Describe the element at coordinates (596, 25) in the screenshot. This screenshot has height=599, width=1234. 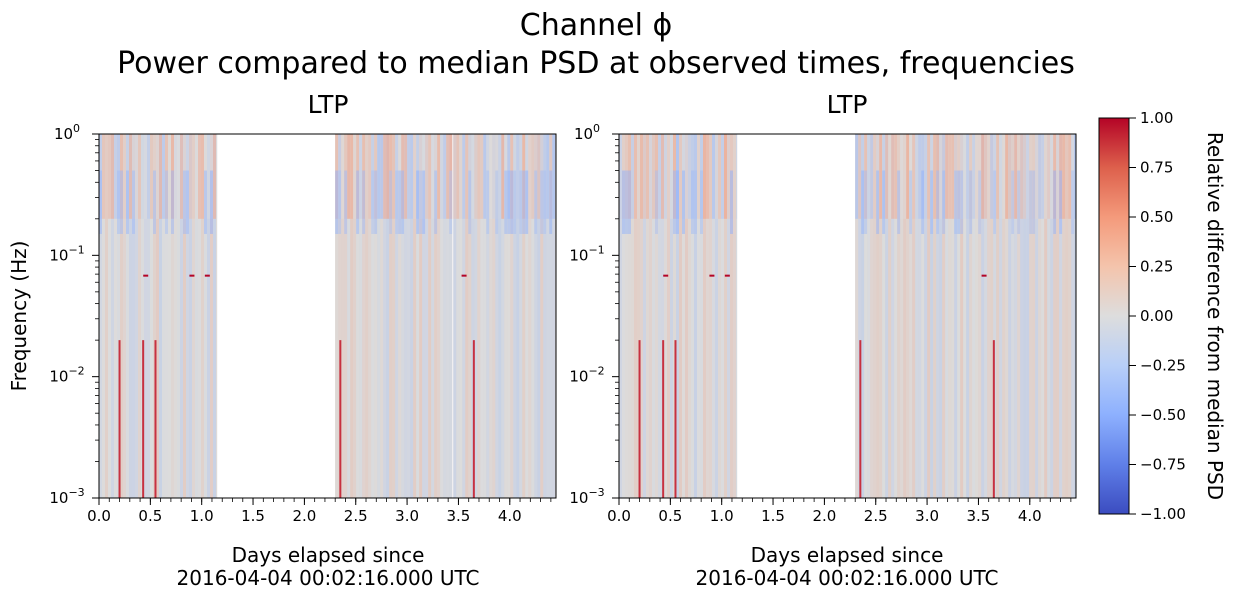
I see `figure-title-line1: Channel ϕ` at that location.